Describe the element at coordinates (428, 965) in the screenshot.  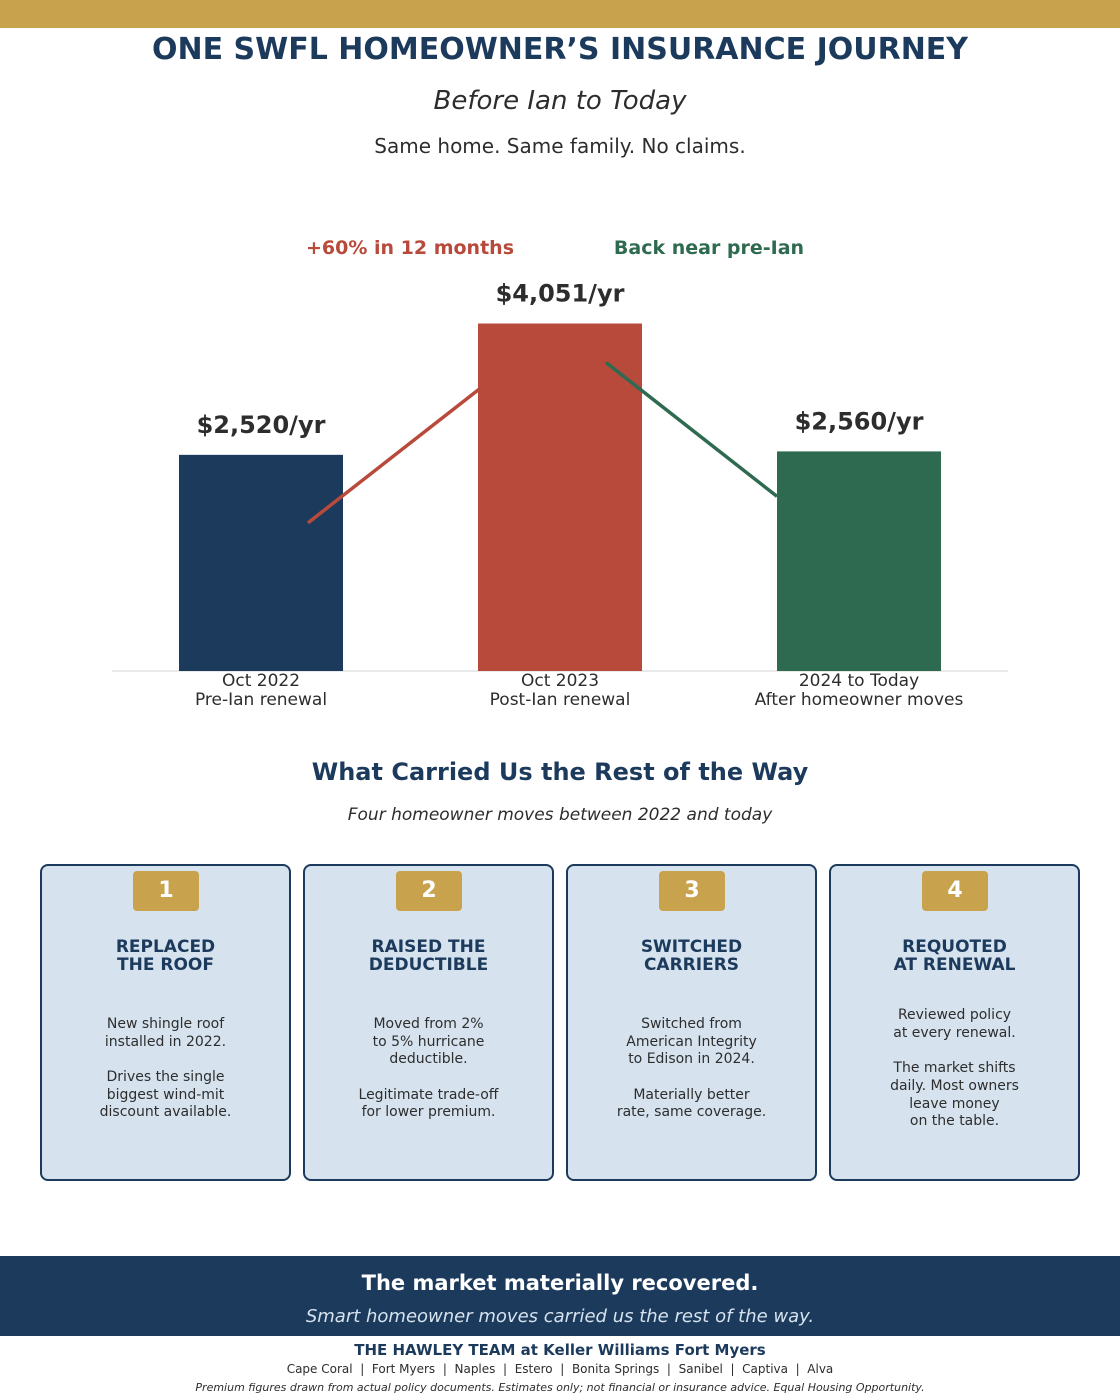
I see `title-line: DEDUCTIBLE` at that location.